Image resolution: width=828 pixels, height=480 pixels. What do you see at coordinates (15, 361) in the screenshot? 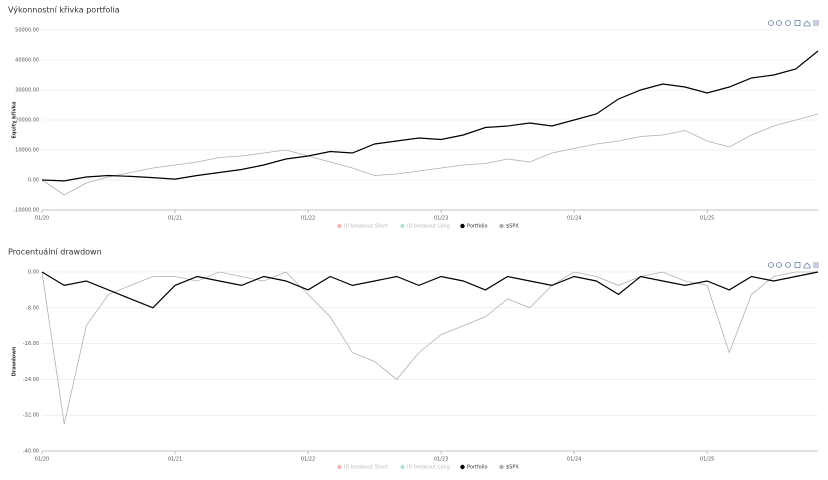
I see `y-axis-label: Drawdown` at bounding box center [15, 361].